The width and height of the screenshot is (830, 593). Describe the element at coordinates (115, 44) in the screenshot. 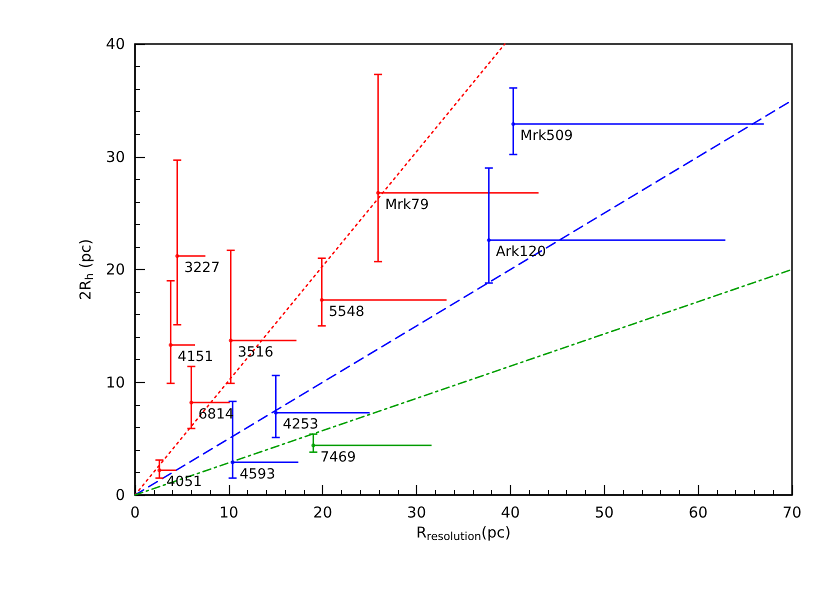

I see `y-tick-label: 40` at that location.